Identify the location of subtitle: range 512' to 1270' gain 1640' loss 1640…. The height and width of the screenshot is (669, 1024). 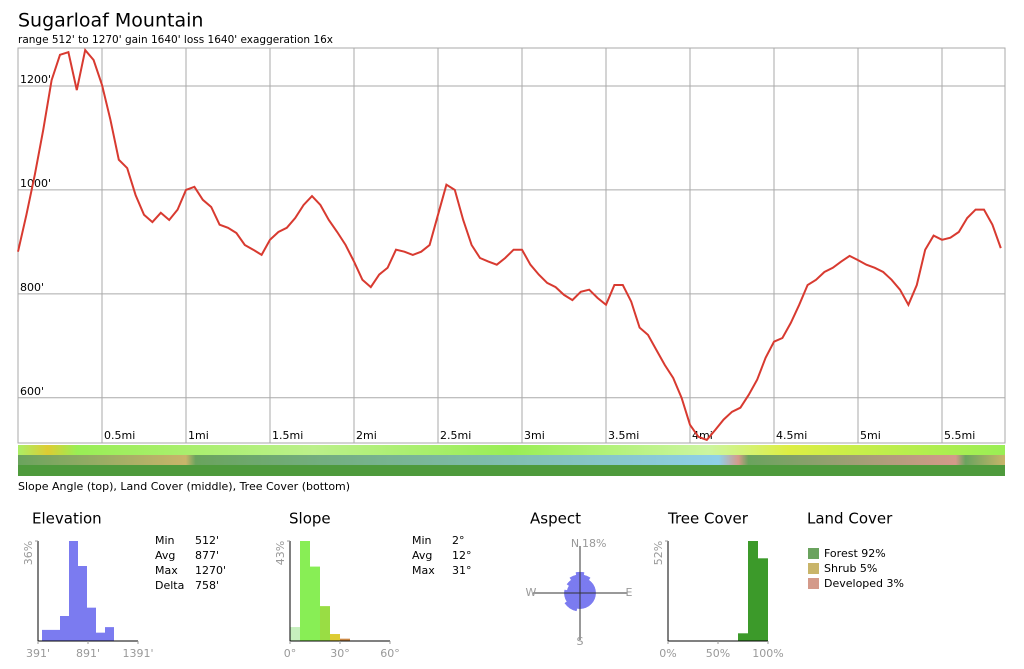
(175, 40).